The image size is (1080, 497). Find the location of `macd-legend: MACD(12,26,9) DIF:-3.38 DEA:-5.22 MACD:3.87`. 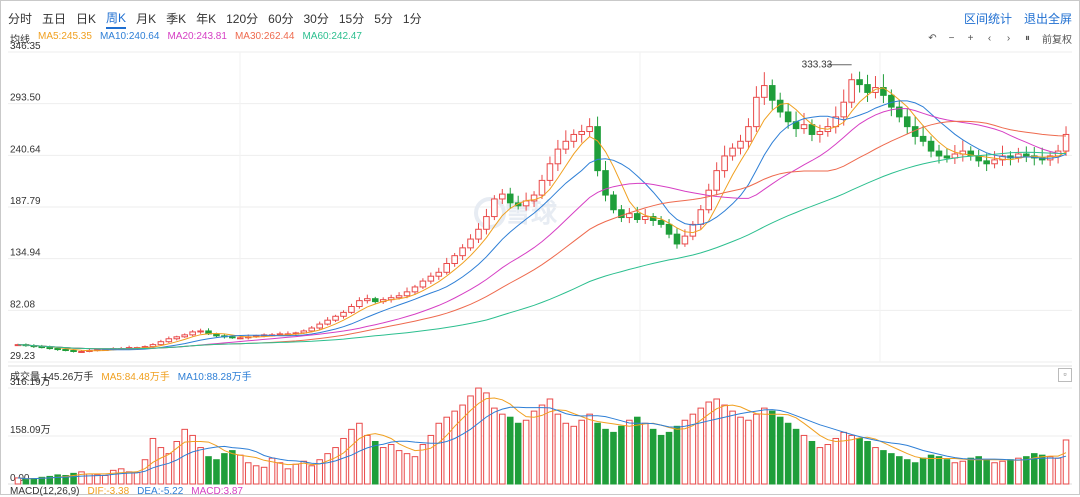

macd-legend: MACD(12,26,9) DIF:-3.38 DEA:-5.22 MACD:3.87 is located at coordinates (130, 491).